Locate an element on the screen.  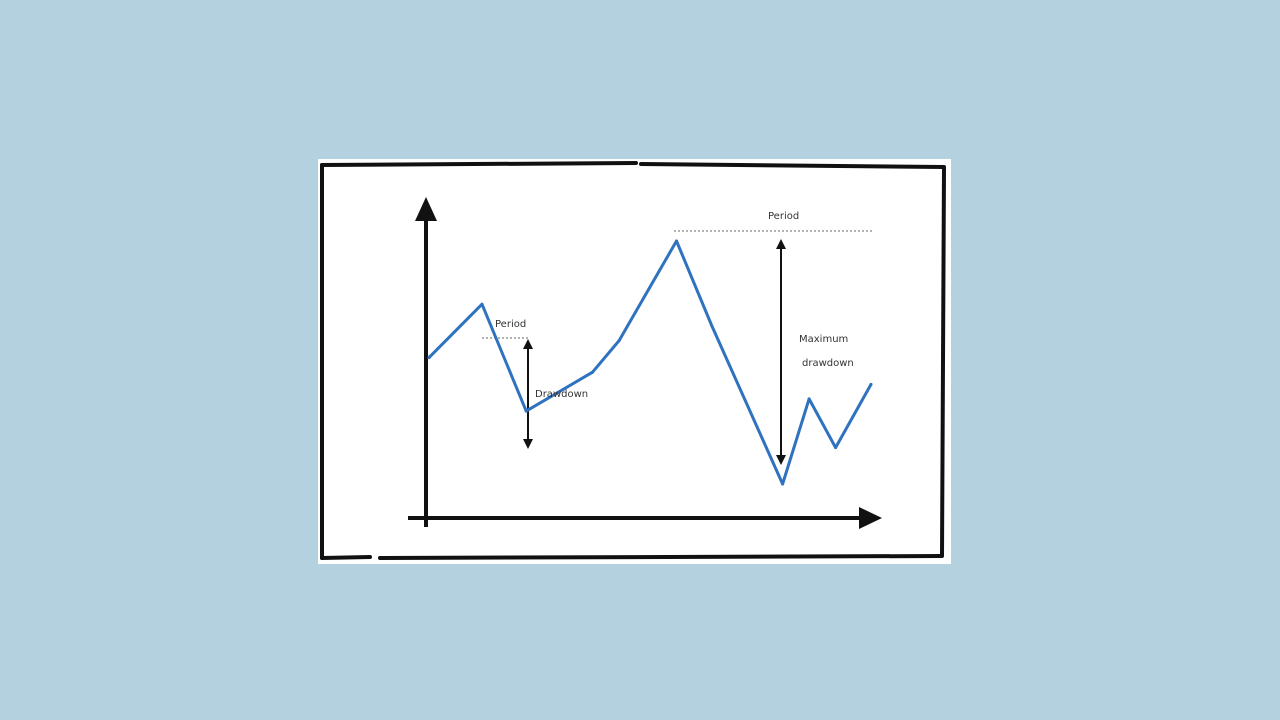
peak-label-large: Period is located at coordinates (783, 216).